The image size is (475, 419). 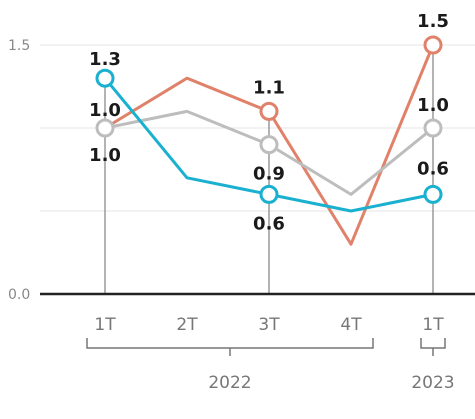 What do you see at coordinates (229, 383) in the screenshot?
I see `year-label: 2022` at bounding box center [229, 383].